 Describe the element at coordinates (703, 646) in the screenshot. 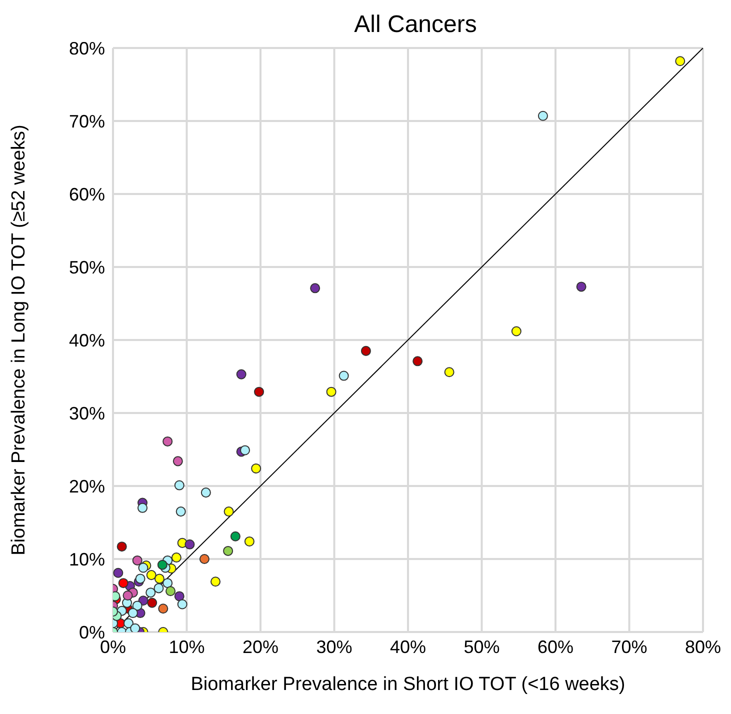

I see `x-tick-label: 80%` at that location.